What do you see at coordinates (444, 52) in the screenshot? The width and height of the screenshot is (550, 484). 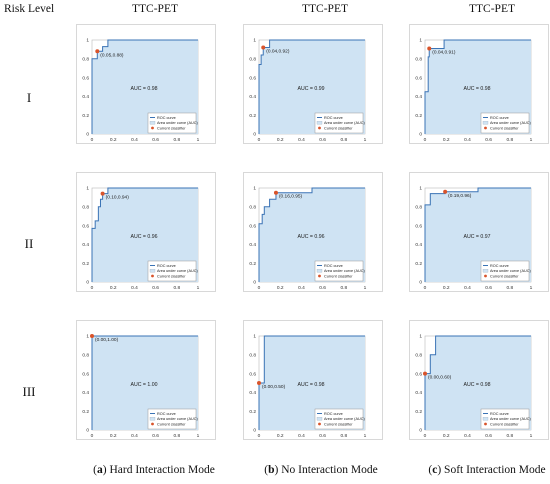 I see `point-label: (0.04,0.91)` at bounding box center [444, 52].